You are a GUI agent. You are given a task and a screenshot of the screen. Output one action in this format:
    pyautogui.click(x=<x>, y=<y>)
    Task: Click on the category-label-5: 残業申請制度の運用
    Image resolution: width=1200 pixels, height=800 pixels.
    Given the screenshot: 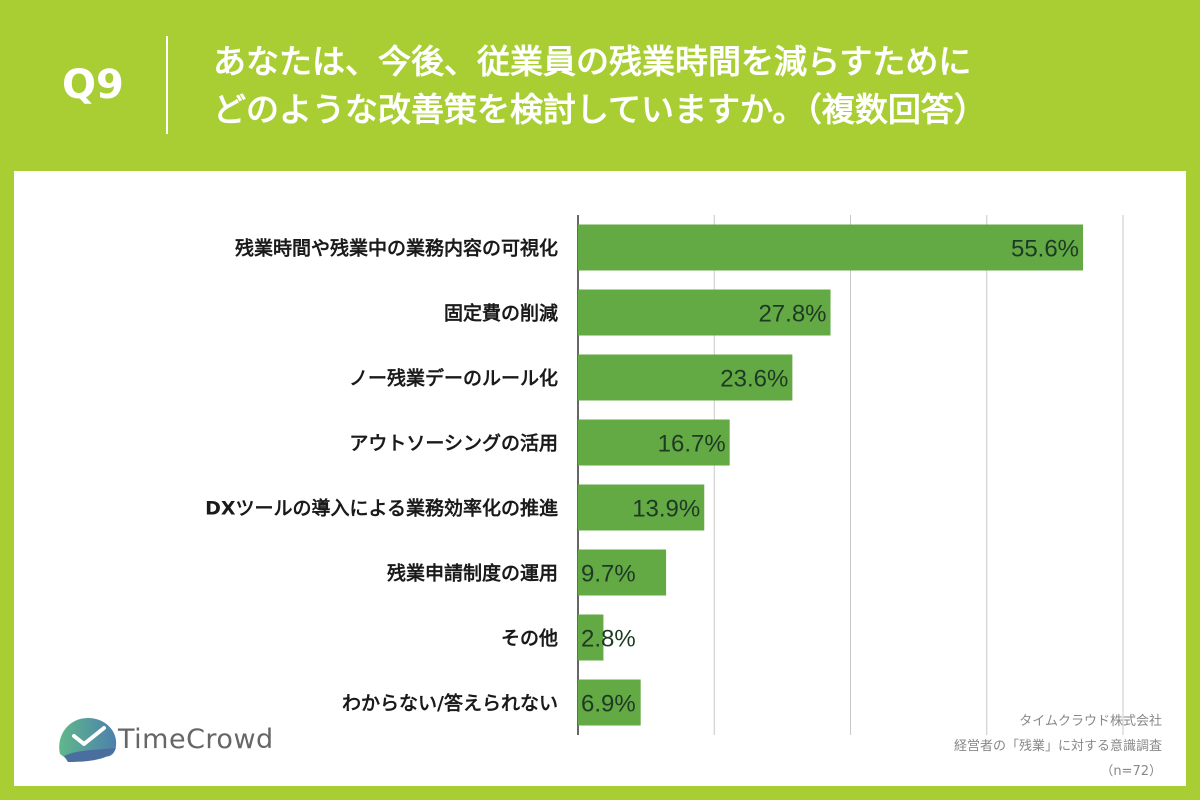 What is the action you would take?
    pyautogui.click(x=472, y=573)
    